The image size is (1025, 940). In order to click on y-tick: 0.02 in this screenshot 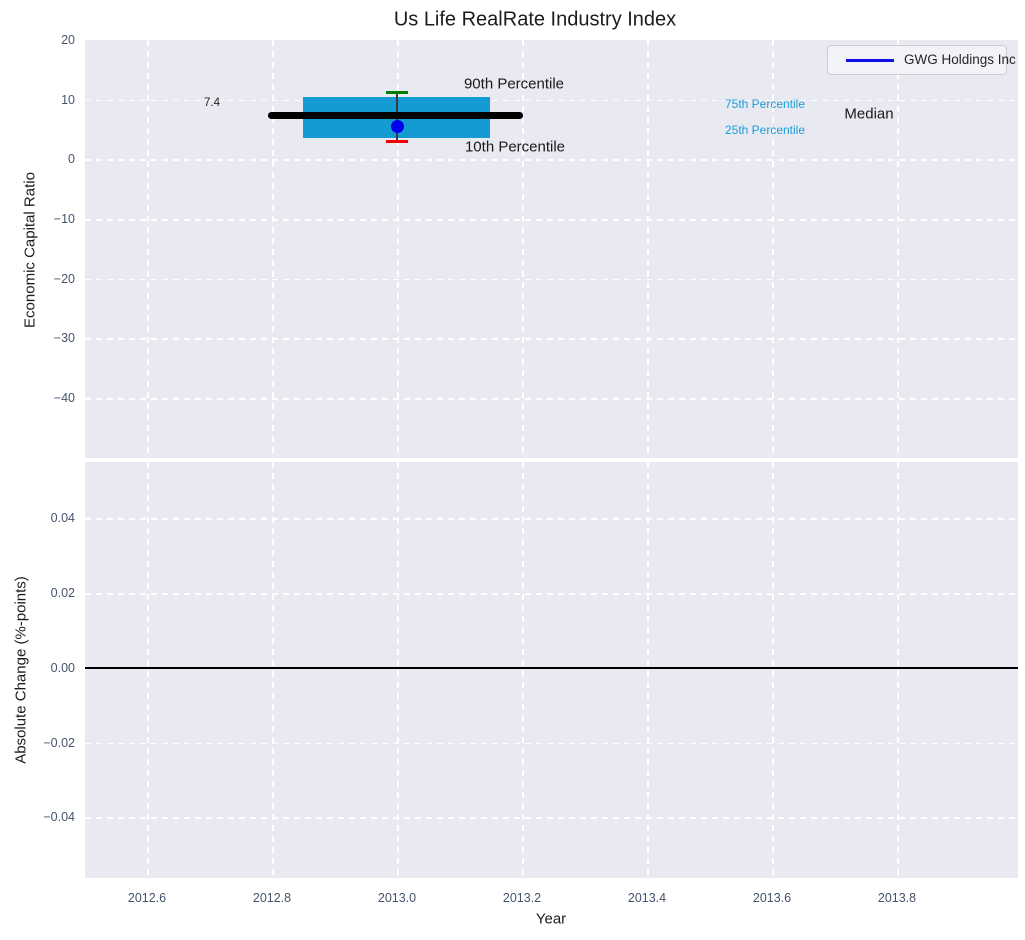, I will do `click(62, 593)`.